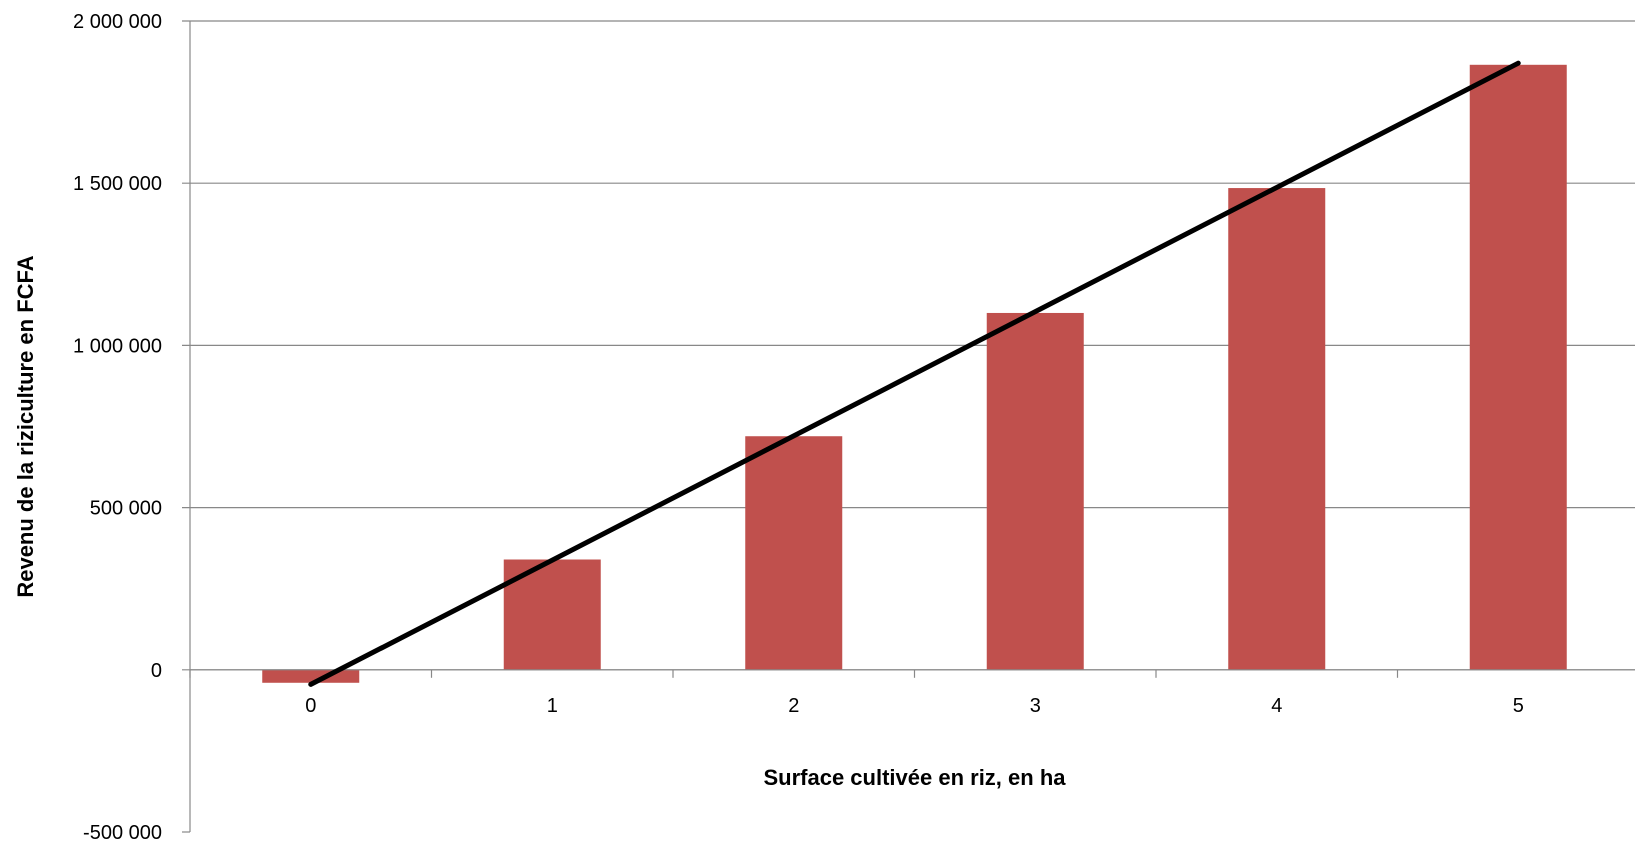 The height and width of the screenshot is (842, 1635). What do you see at coordinates (126, 509) in the screenshot?
I see `y-tick-label: 500 000` at bounding box center [126, 509].